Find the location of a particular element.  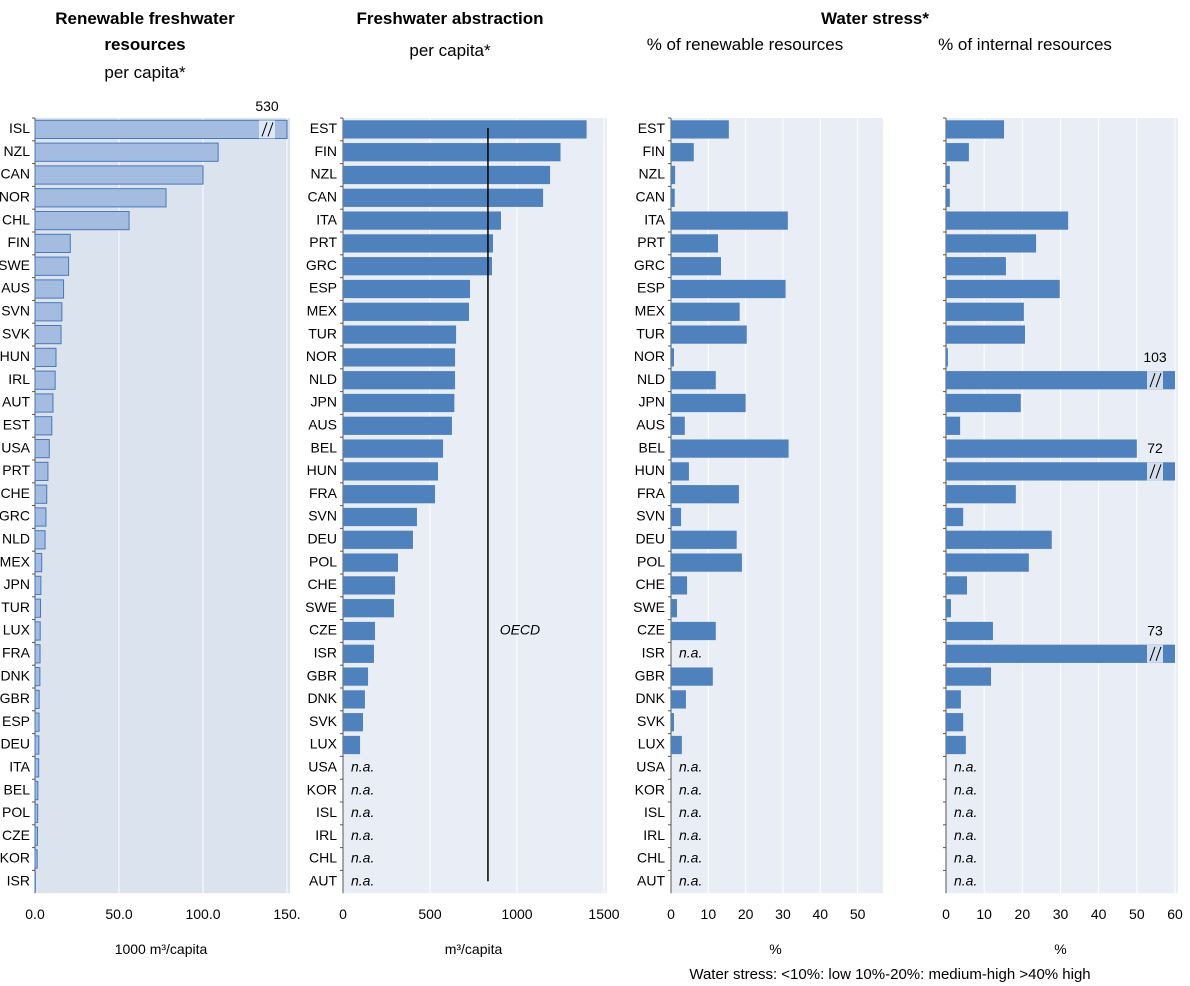

category-label: USA is located at coordinates (15, 447).